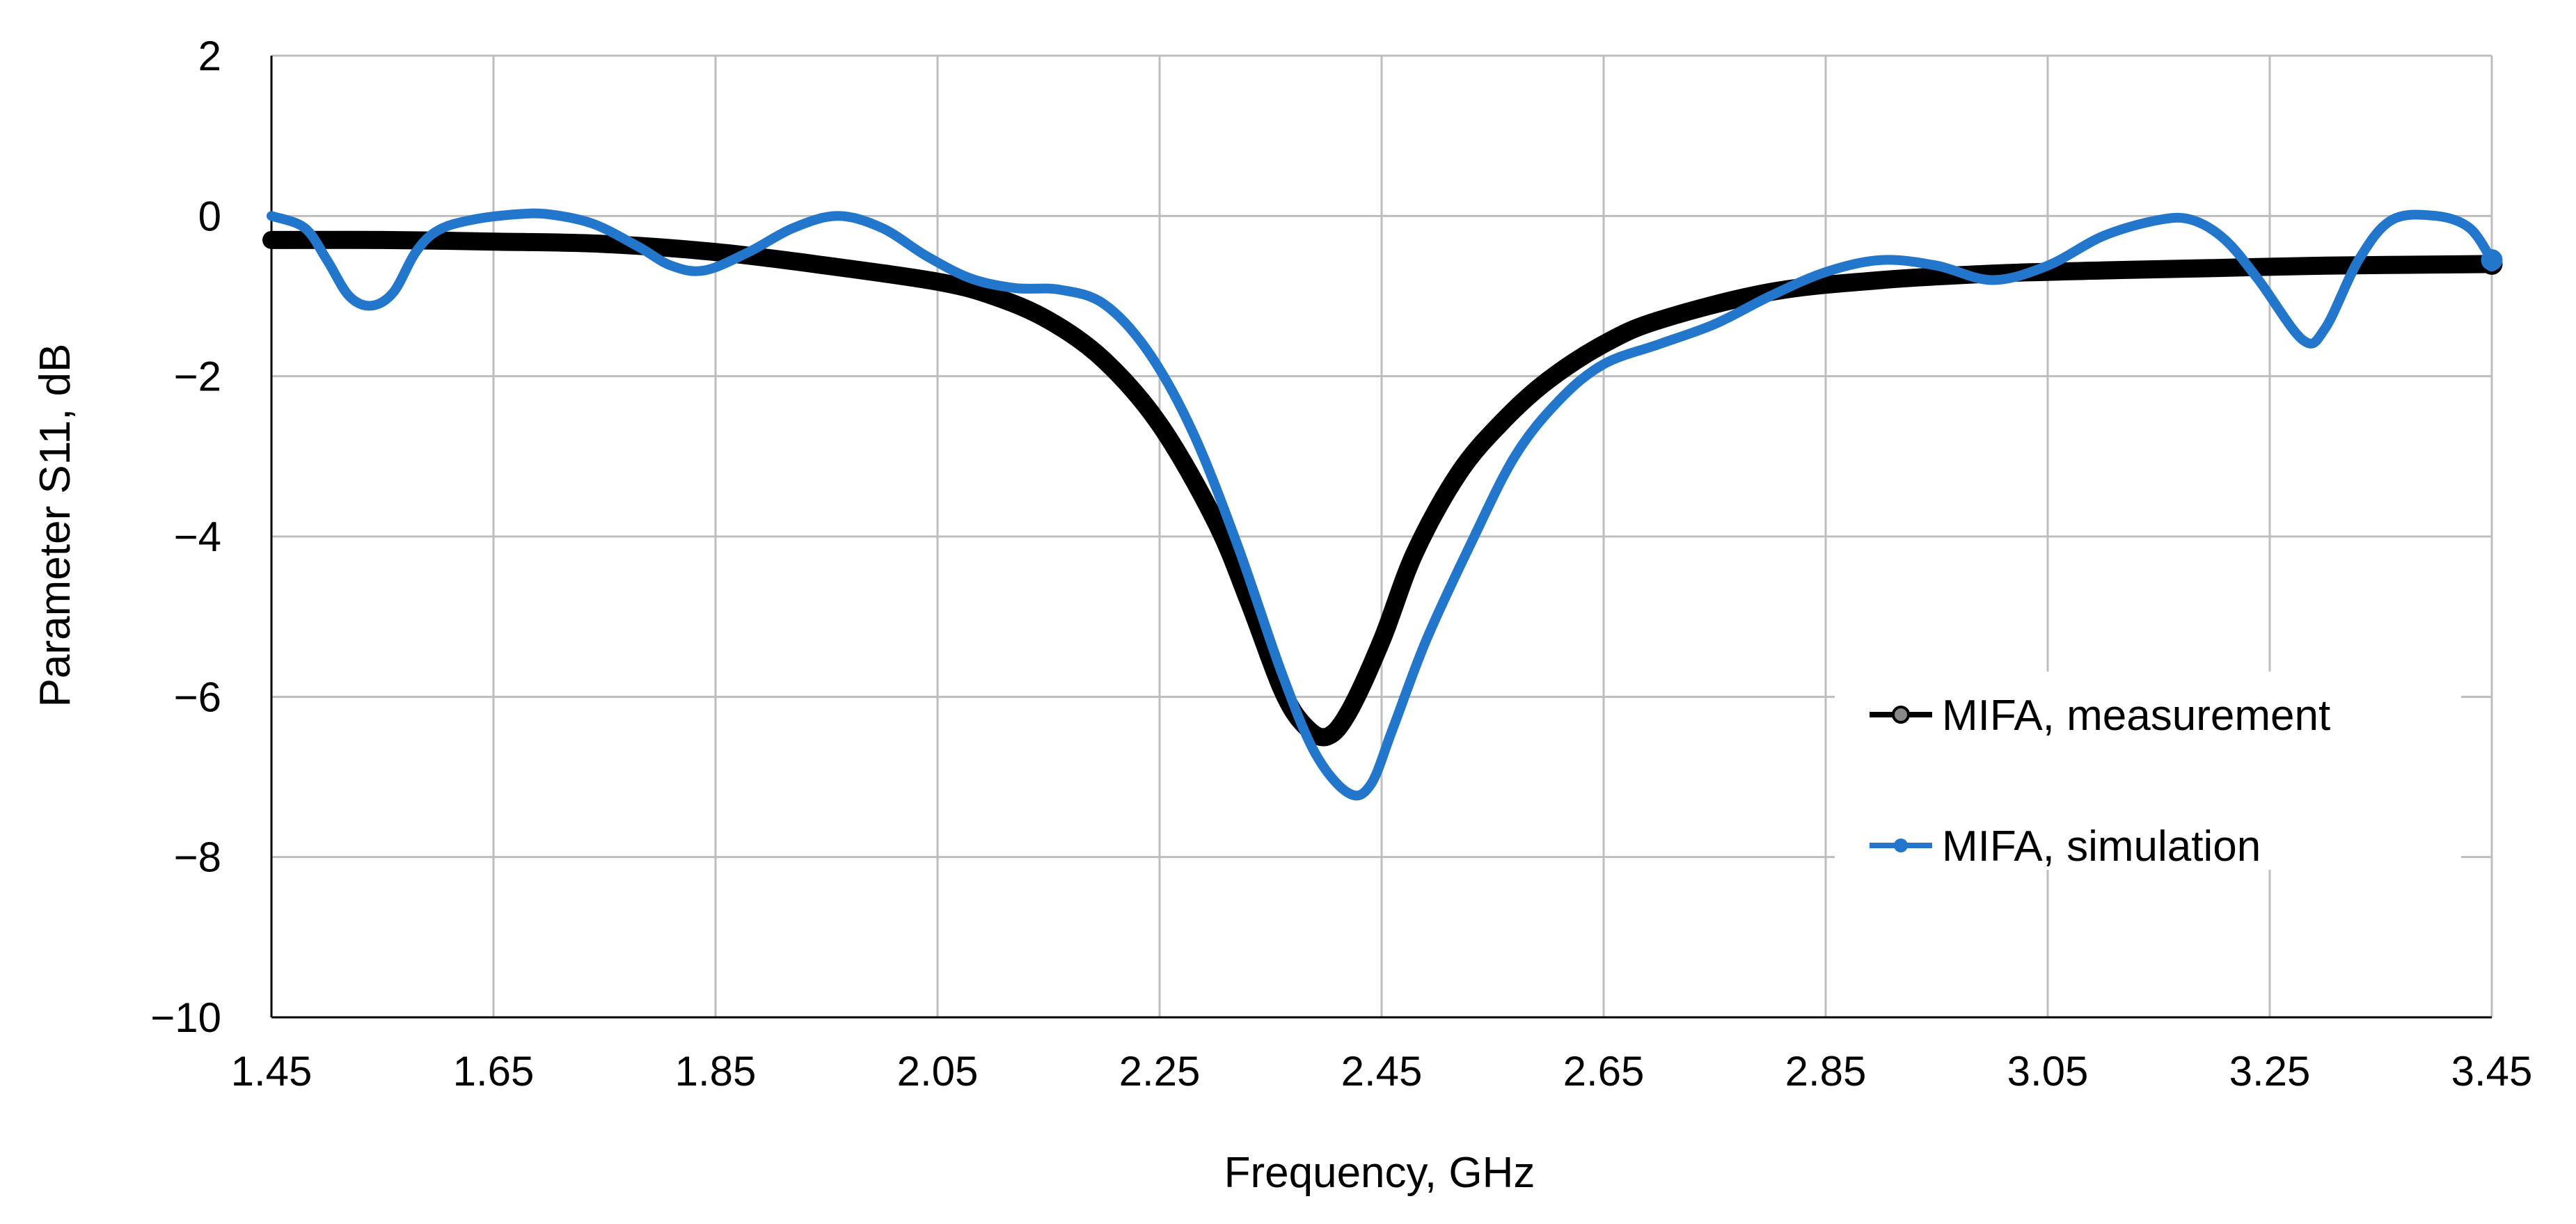 Image resolution: width=2576 pixels, height=1224 pixels. I want to click on y-tick-label: −4, so click(197, 537).